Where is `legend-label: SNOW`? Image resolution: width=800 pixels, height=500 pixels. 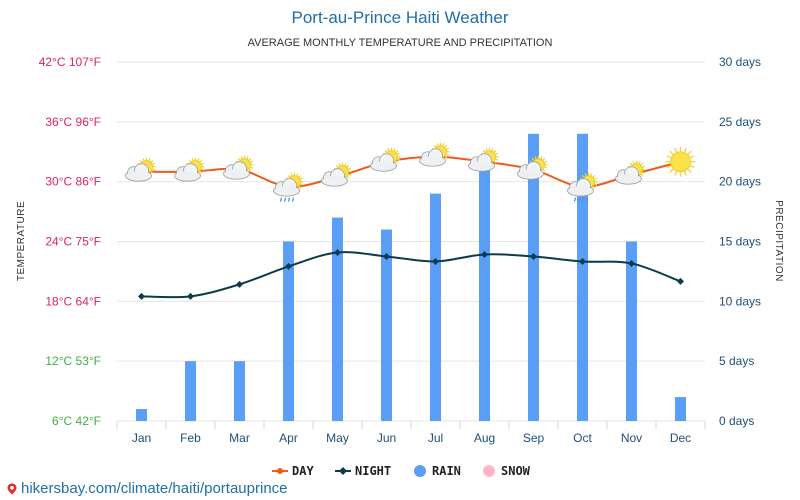 legend-label: SNOW is located at coordinates (516, 471).